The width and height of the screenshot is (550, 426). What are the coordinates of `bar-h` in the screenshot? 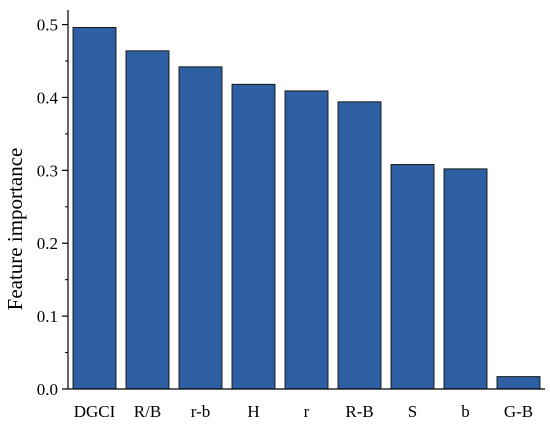 It's located at (253, 236).